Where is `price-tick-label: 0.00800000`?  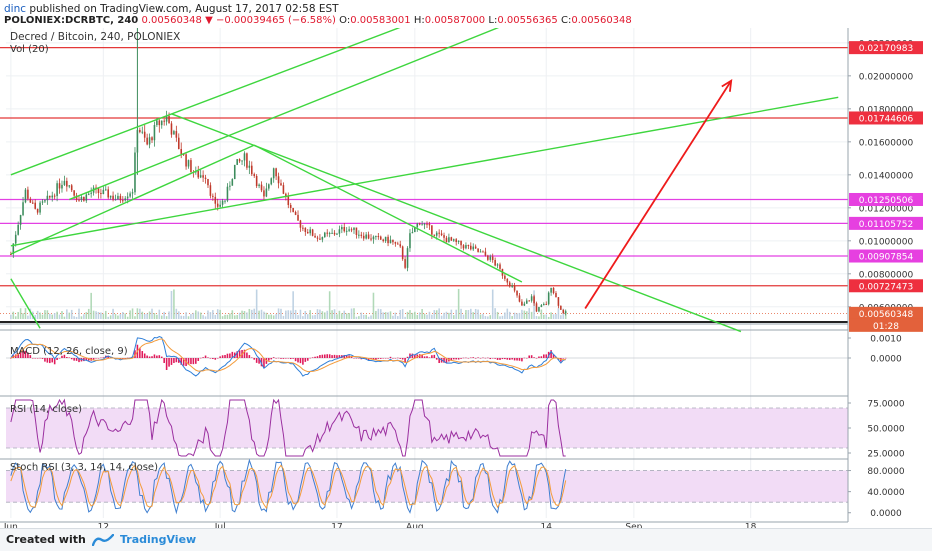 price-tick-label: 0.00800000 is located at coordinates (886, 275).